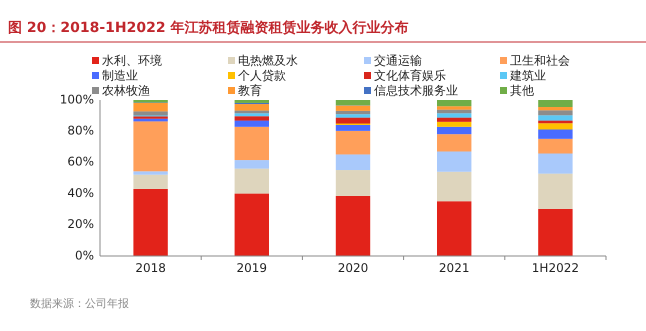  I want to click on x-tick-label: 2021, so click(454, 268).